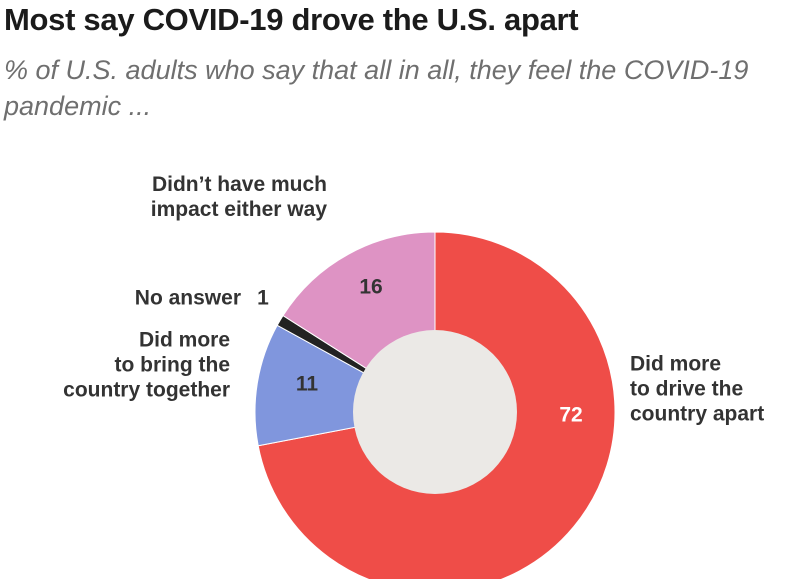  Describe the element at coordinates (570, 415) in the screenshot. I see `slice-value-label: 72` at that location.